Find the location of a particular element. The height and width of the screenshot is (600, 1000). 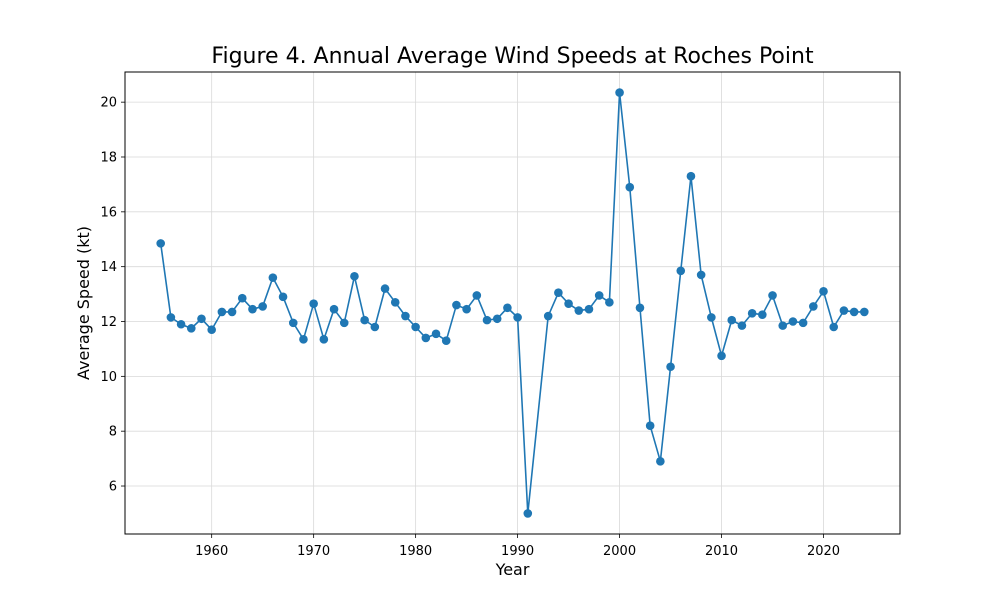

x-tick-label: 1990 is located at coordinates (517, 551).